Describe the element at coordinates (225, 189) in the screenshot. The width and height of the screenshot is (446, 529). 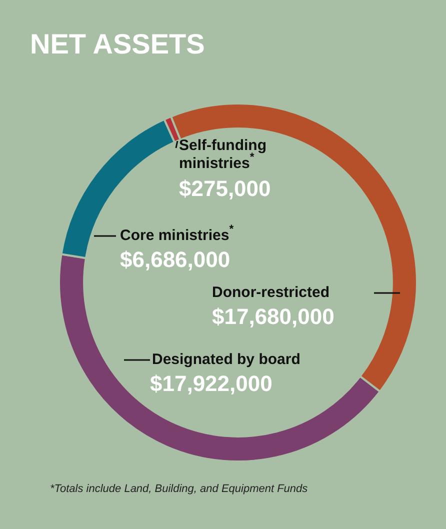
I see `data-label: $275,000` at that location.